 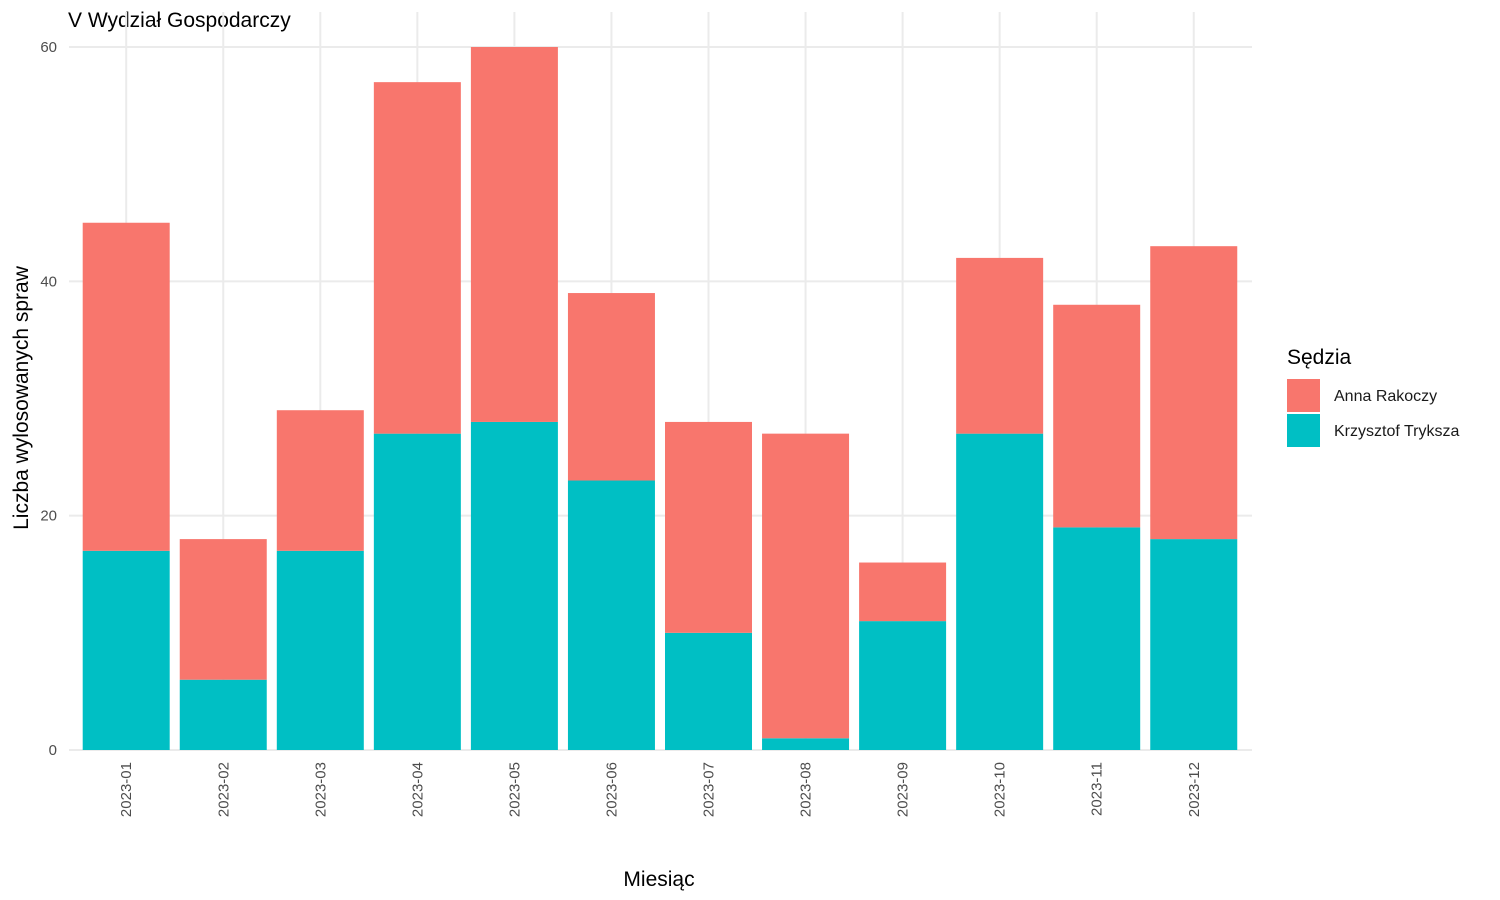 What do you see at coordinates (806, 789) in the screenshot?
I see `x-tick-label: 2023-08` at bounding box center [806, 789].